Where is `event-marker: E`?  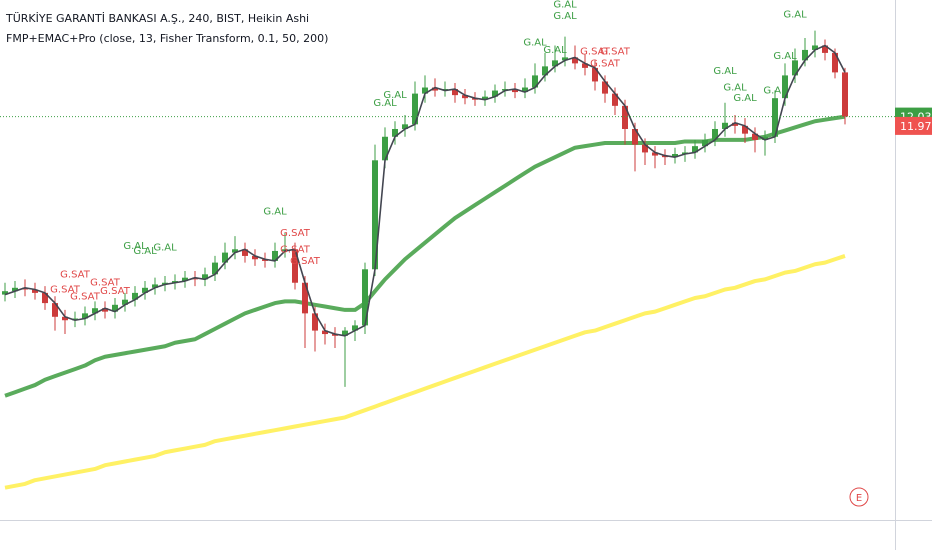 event-marker: E is located at coordinates (859, 498).